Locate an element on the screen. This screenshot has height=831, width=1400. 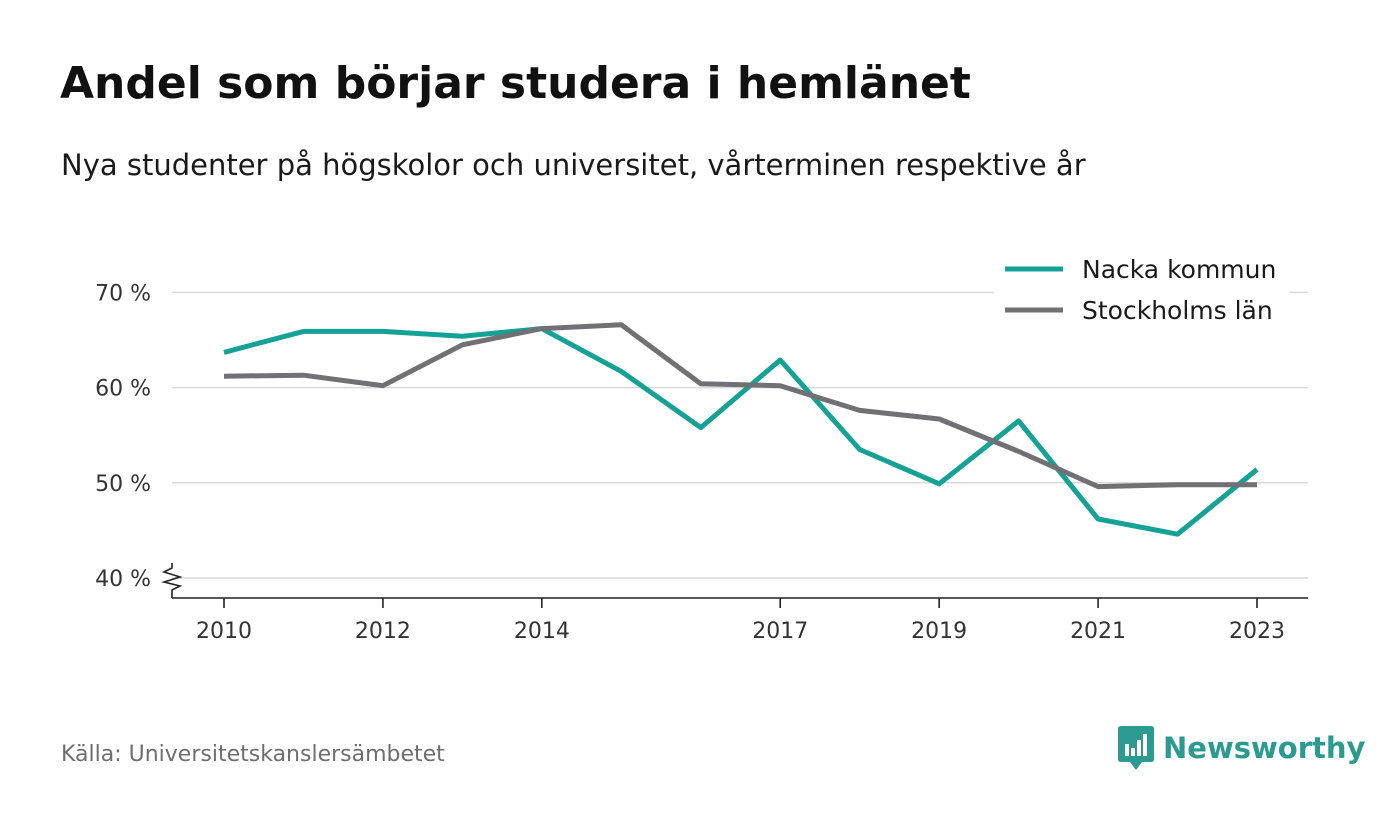
y-tick-label-70: 70 % is located at coordinates (123, 293).